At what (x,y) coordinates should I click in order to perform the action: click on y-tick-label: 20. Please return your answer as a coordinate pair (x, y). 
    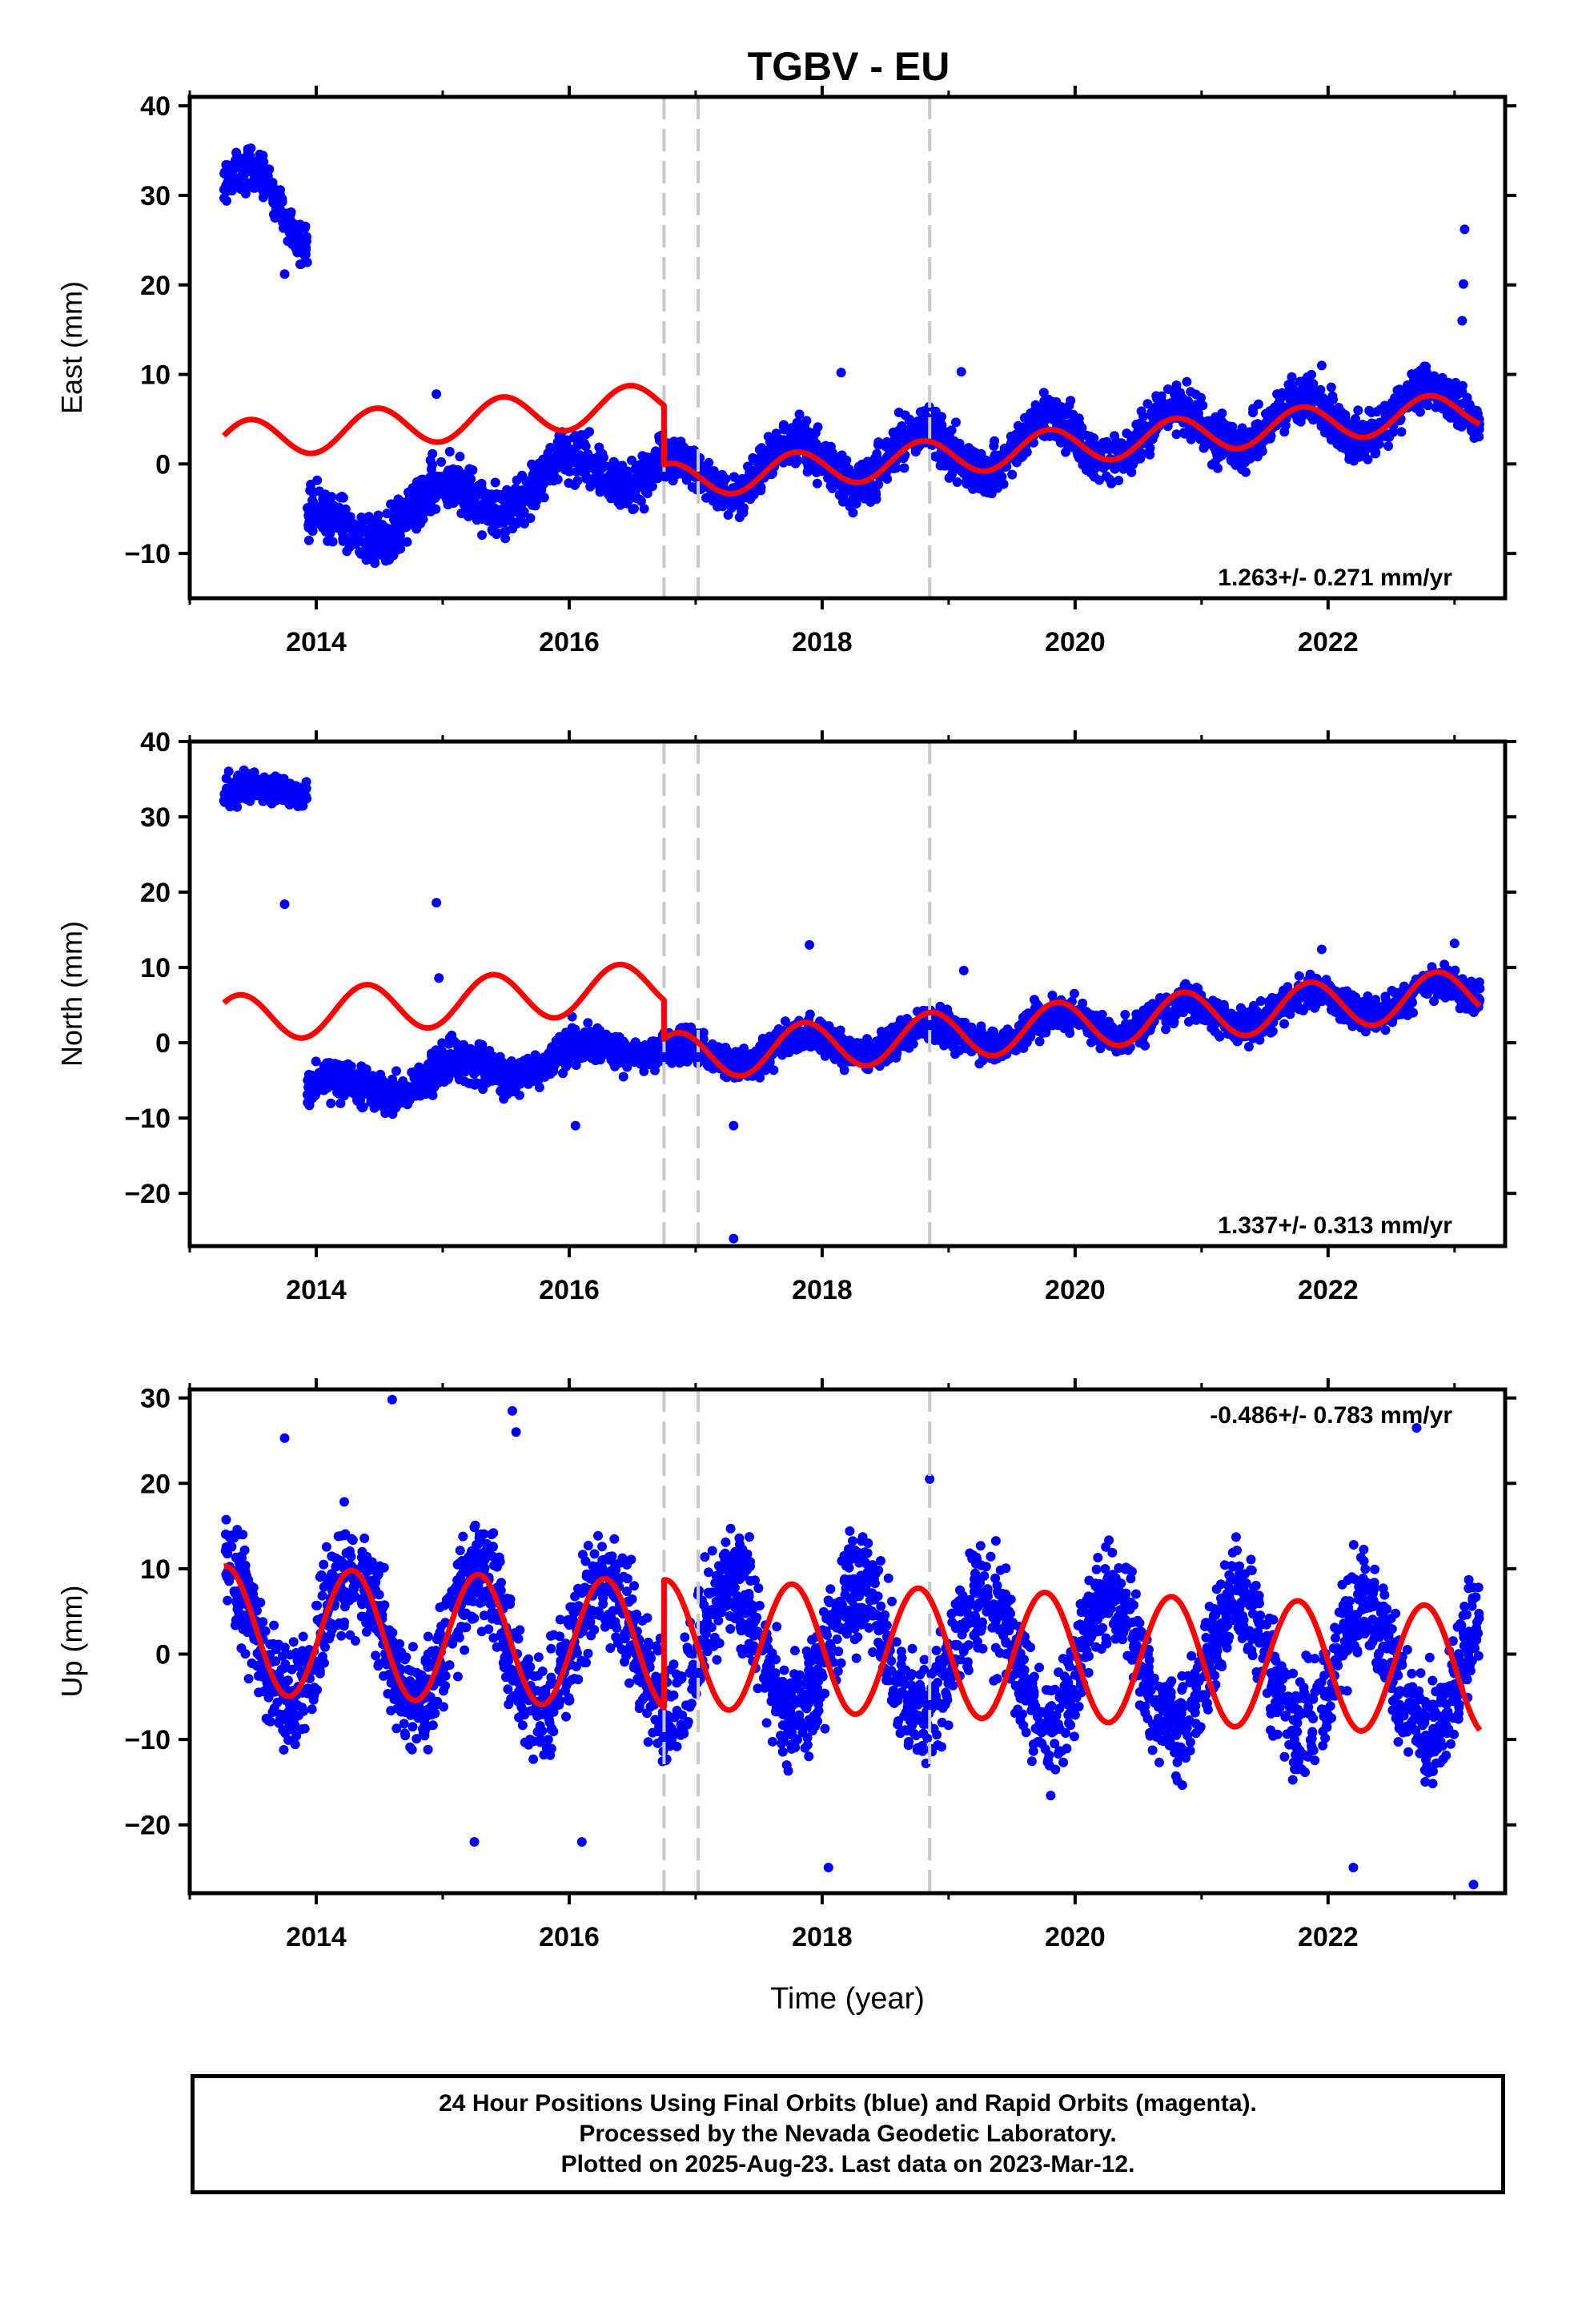
    Looking at the image, I should click on (155, 286).